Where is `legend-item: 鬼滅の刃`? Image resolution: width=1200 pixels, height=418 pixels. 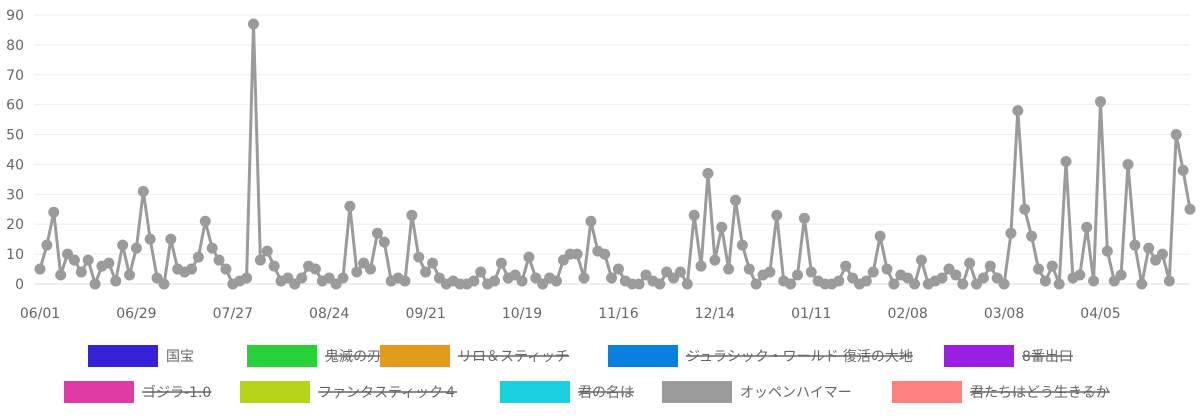
legend-item: 鬼滅の刃 is located at coordinates (314, 356).